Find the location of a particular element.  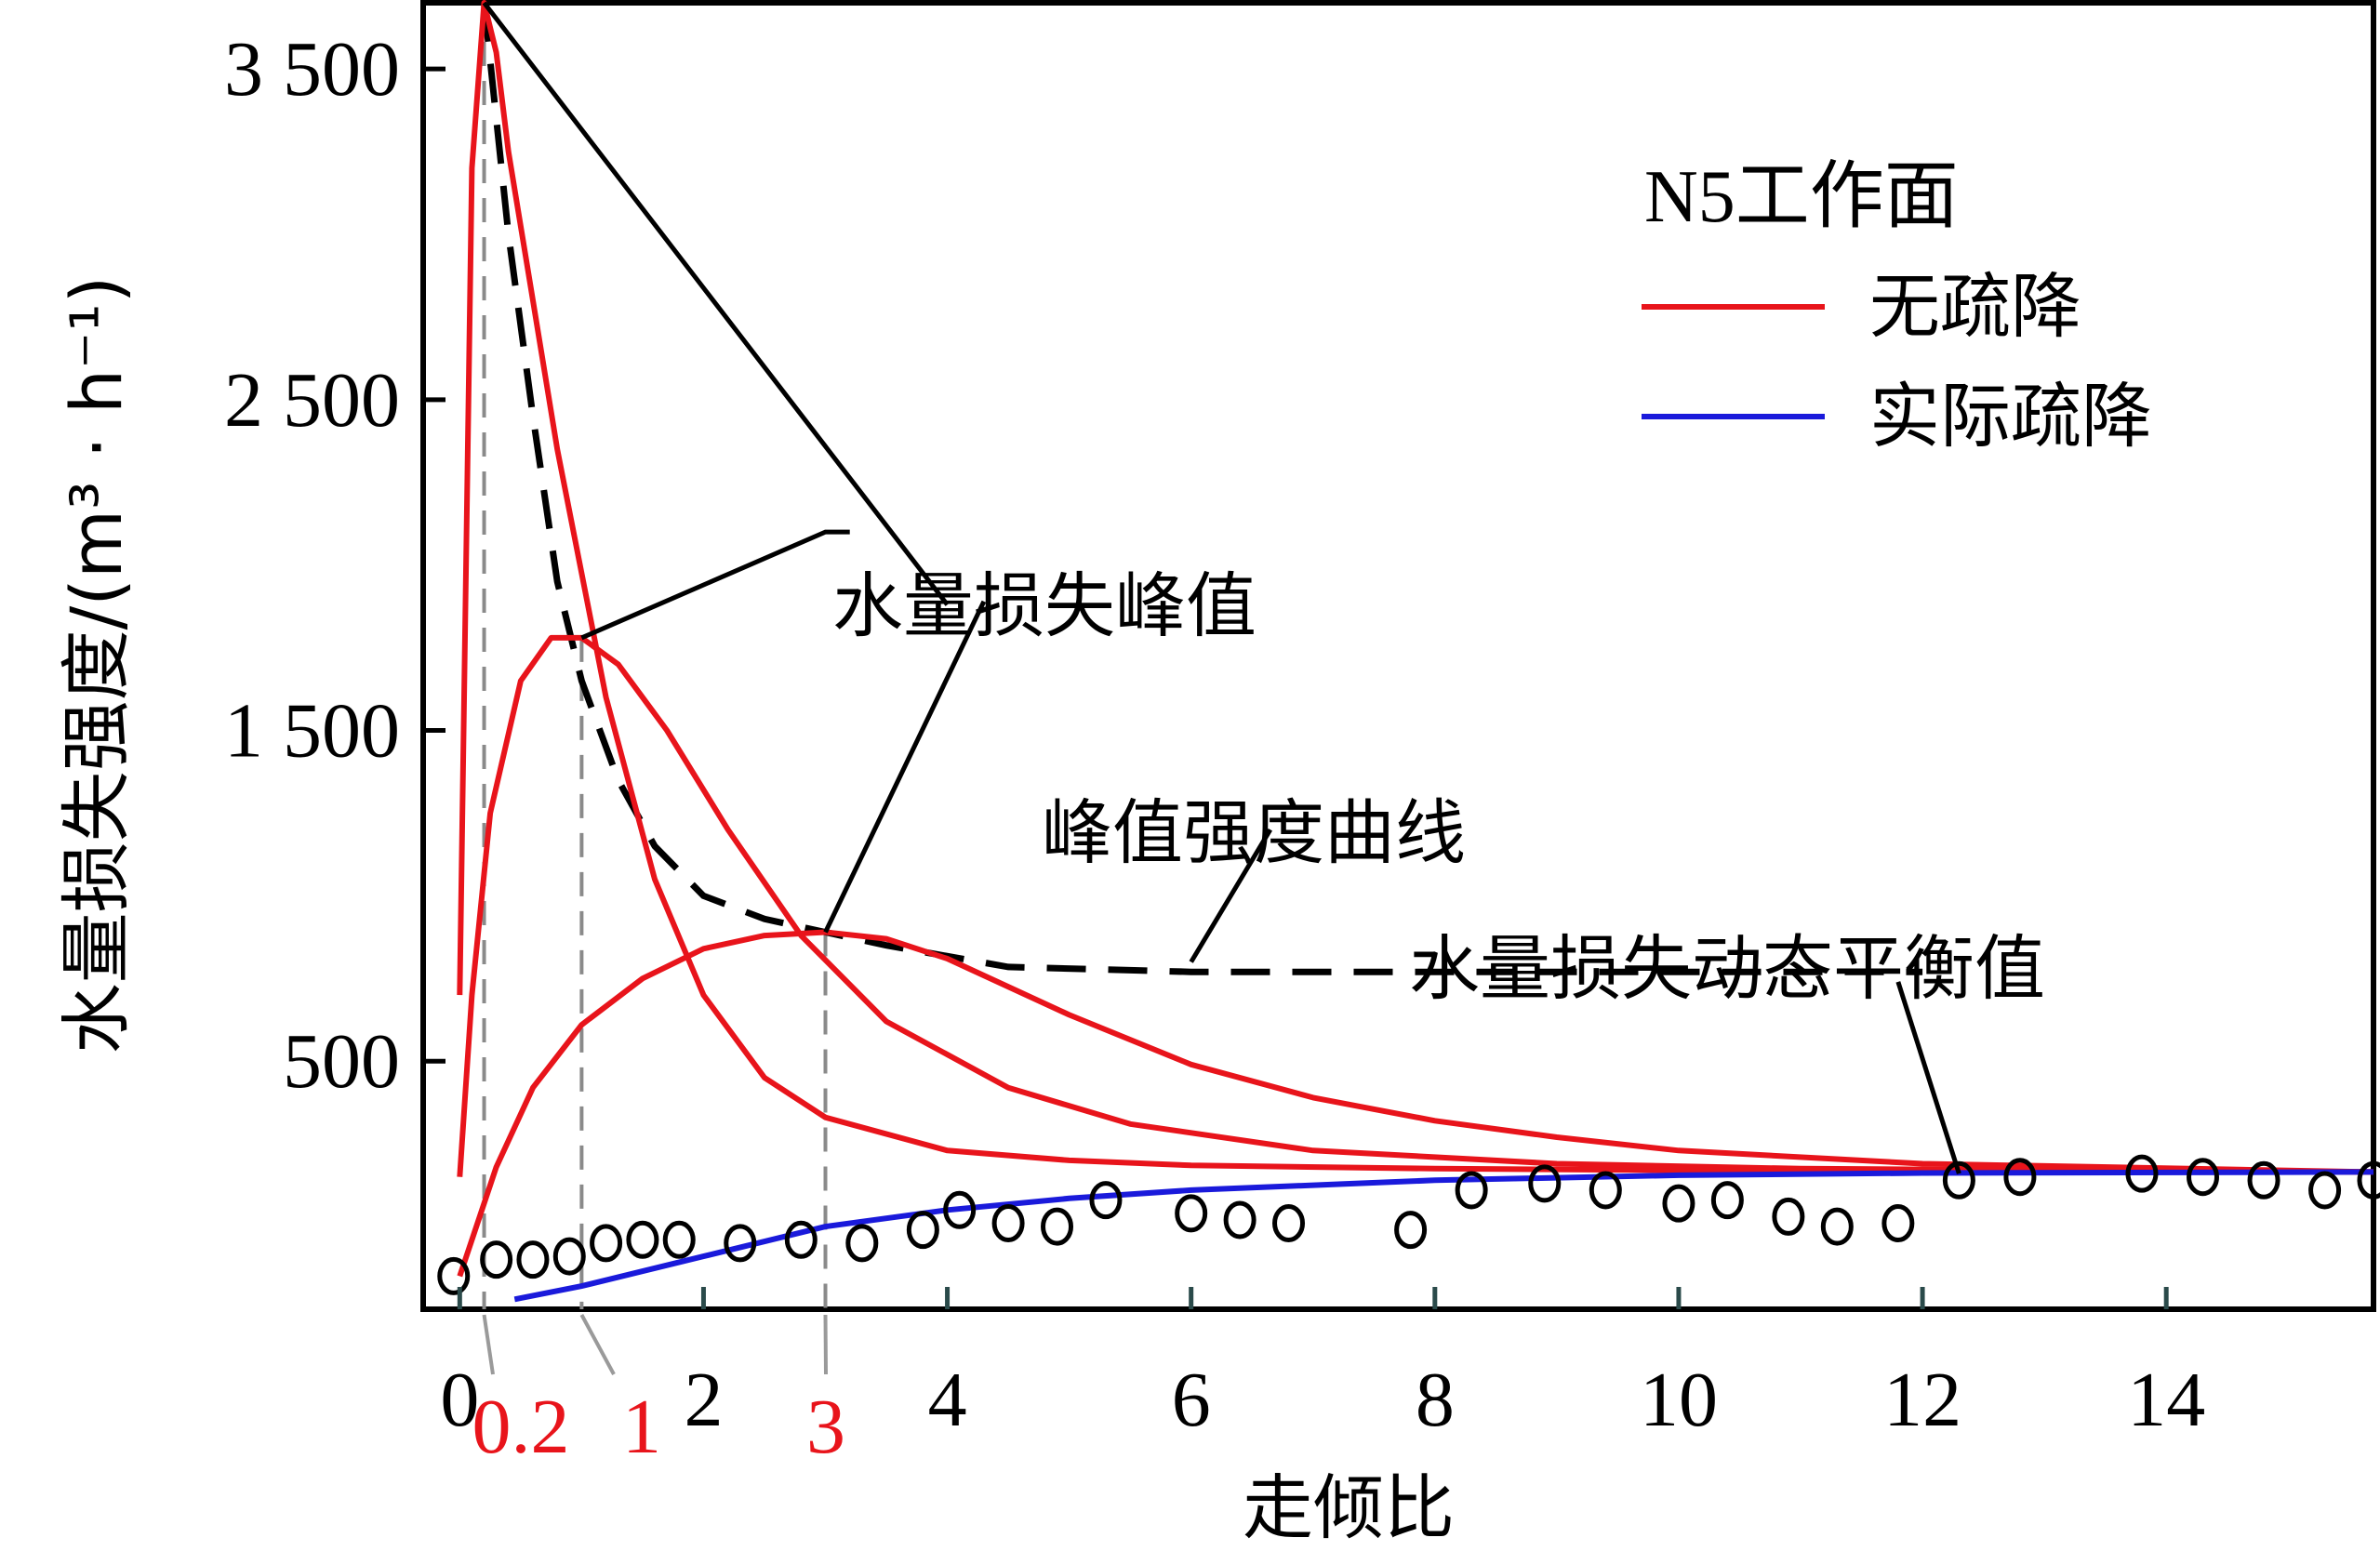

legend-label-no-drainage: 无疏降 is located at coordinates (1975, 306).